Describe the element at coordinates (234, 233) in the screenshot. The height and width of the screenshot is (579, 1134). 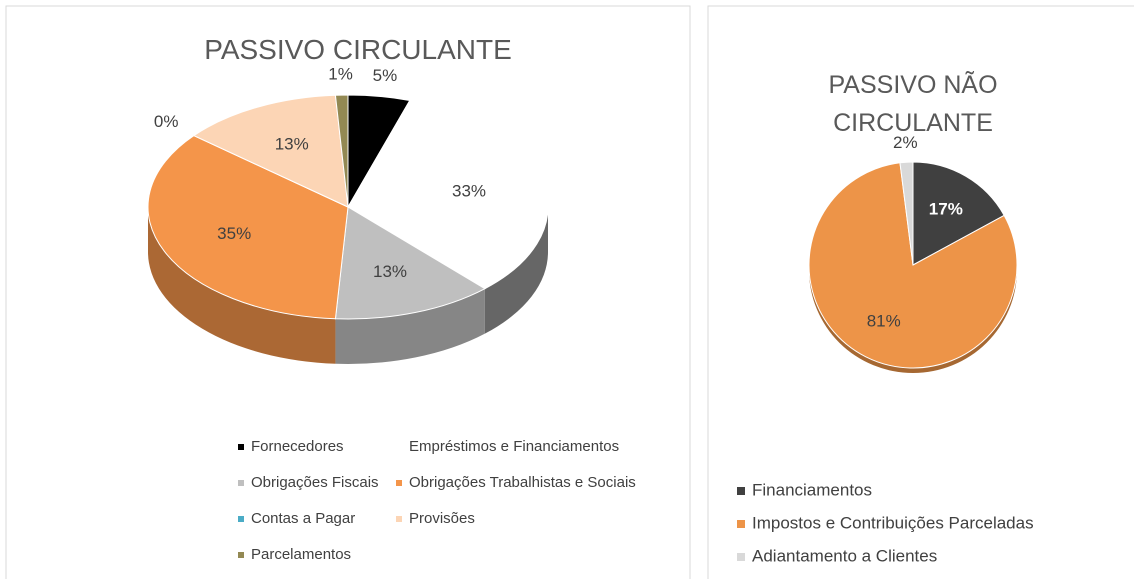
I see `data-label: 35%` at that location.